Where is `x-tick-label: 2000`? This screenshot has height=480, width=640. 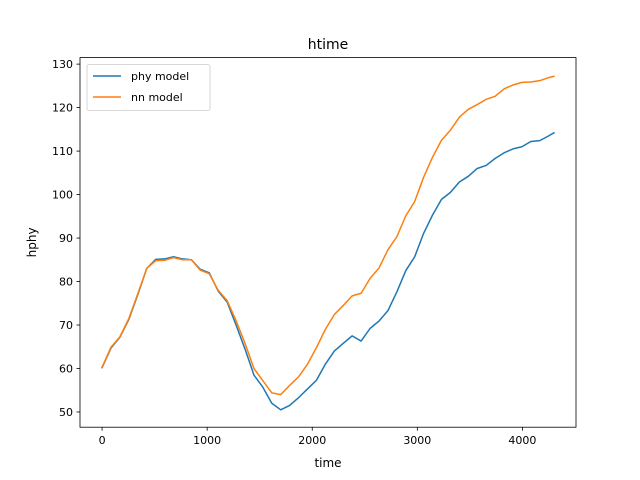 x-tick-label: 2000 is located at coordinates (312, 440).